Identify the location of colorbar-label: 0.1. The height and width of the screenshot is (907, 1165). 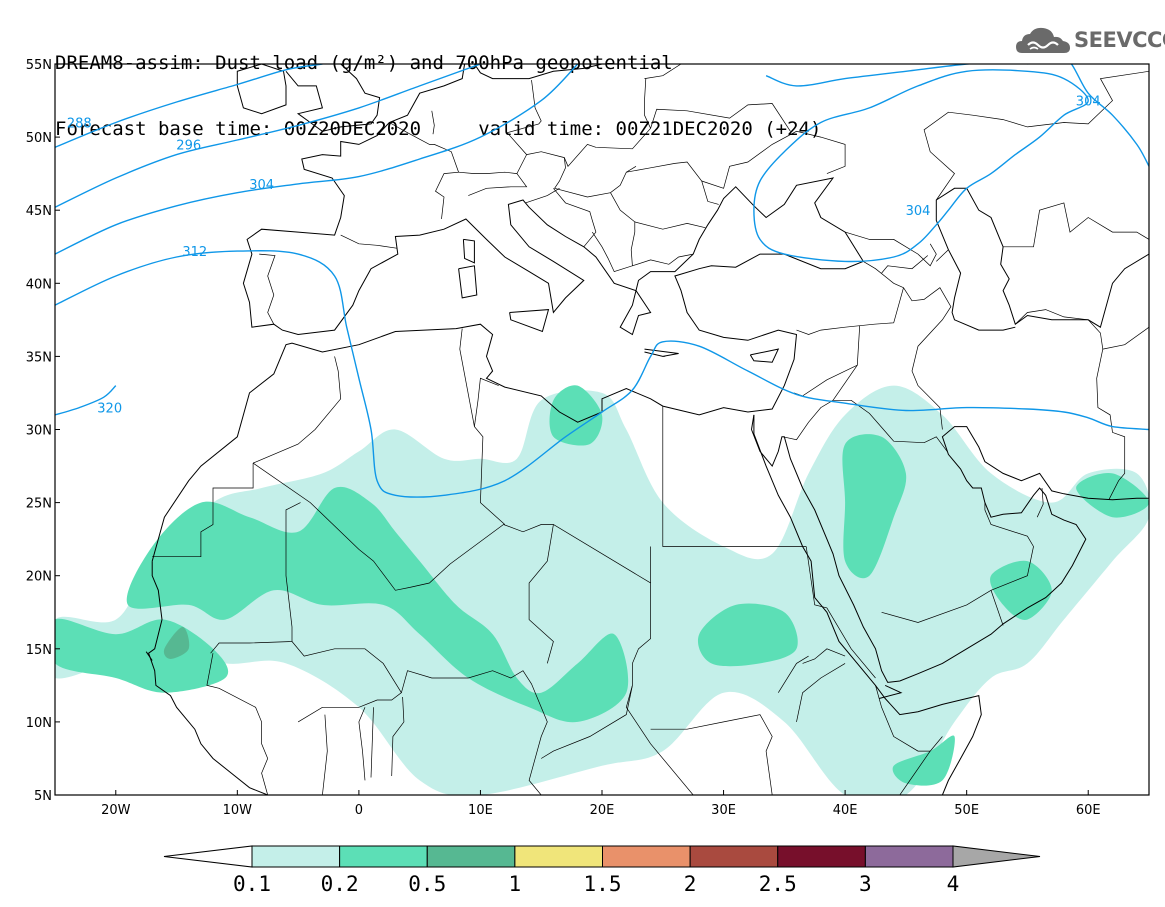
(252, 884).